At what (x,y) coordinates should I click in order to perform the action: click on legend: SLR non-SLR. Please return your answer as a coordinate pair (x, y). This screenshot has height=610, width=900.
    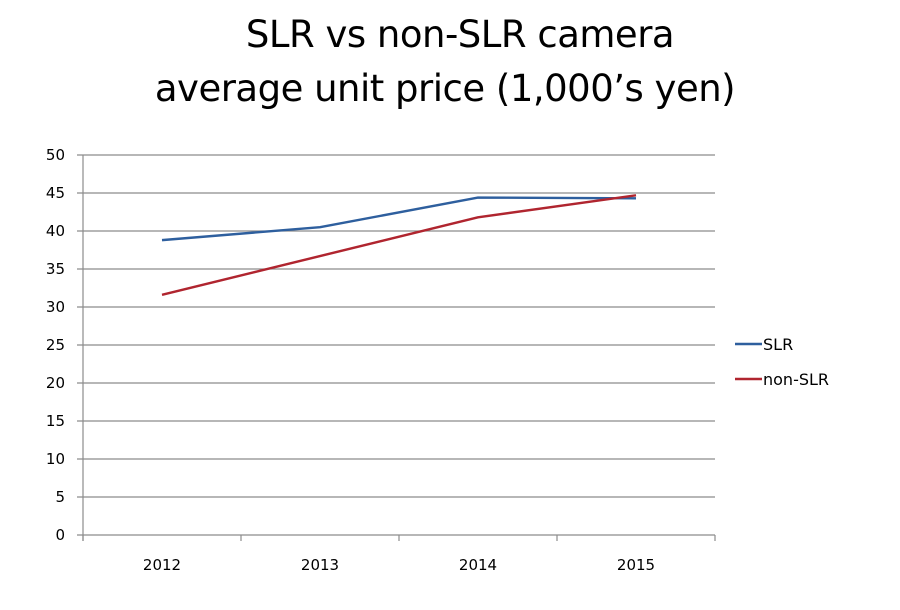
    Looking at the image, I should click on (782, 362).